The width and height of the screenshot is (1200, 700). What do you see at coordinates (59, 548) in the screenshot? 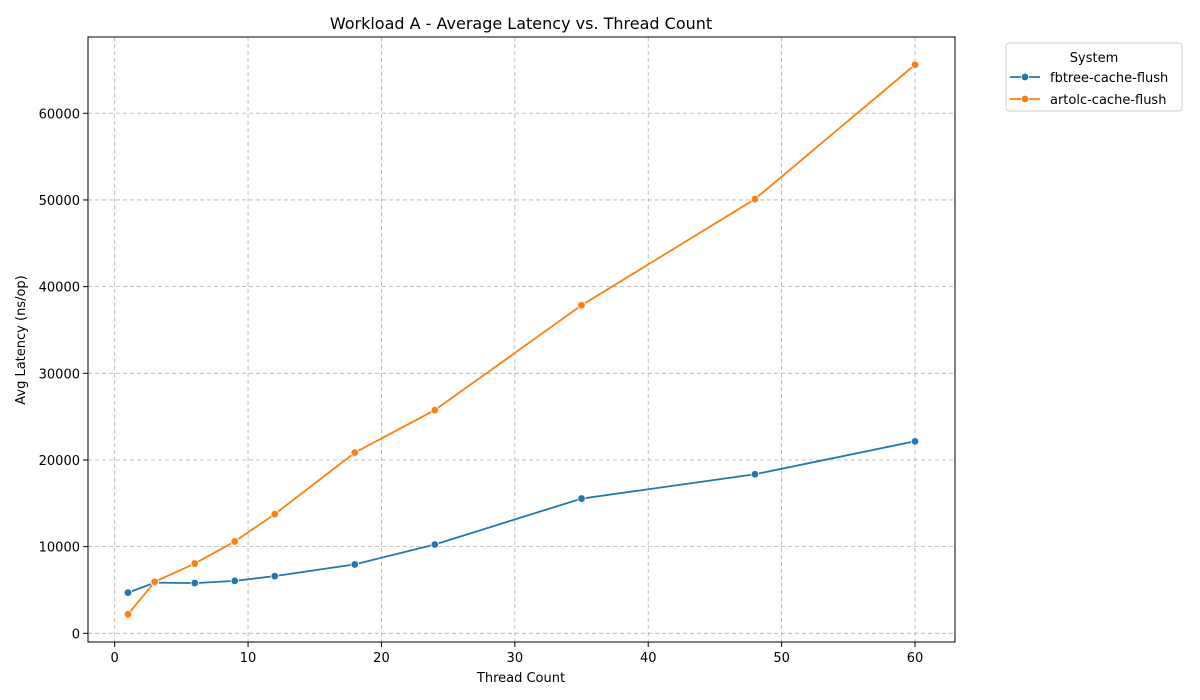
I see `y-tick-label: 10000` at bounding box center [59, 548].